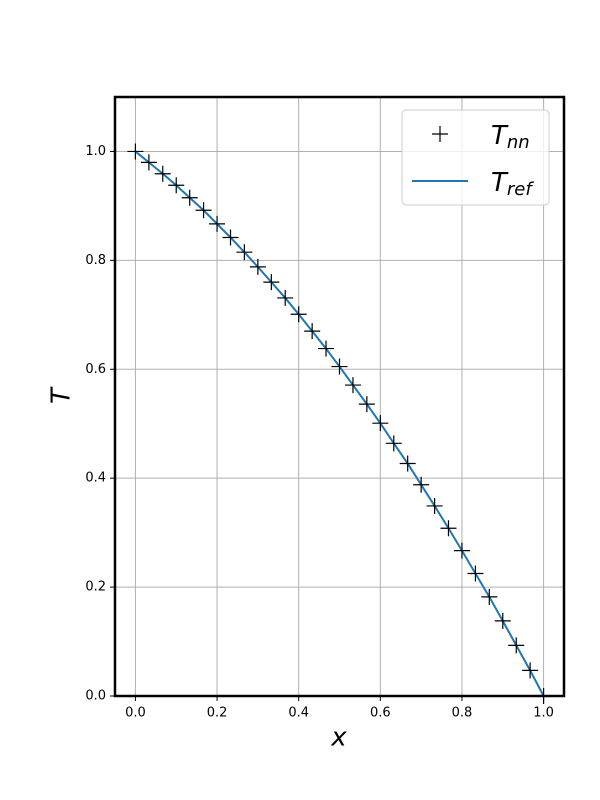 The image size is (600, 800). I want to click on x-tick-label: 1.0, so click(543, 713).